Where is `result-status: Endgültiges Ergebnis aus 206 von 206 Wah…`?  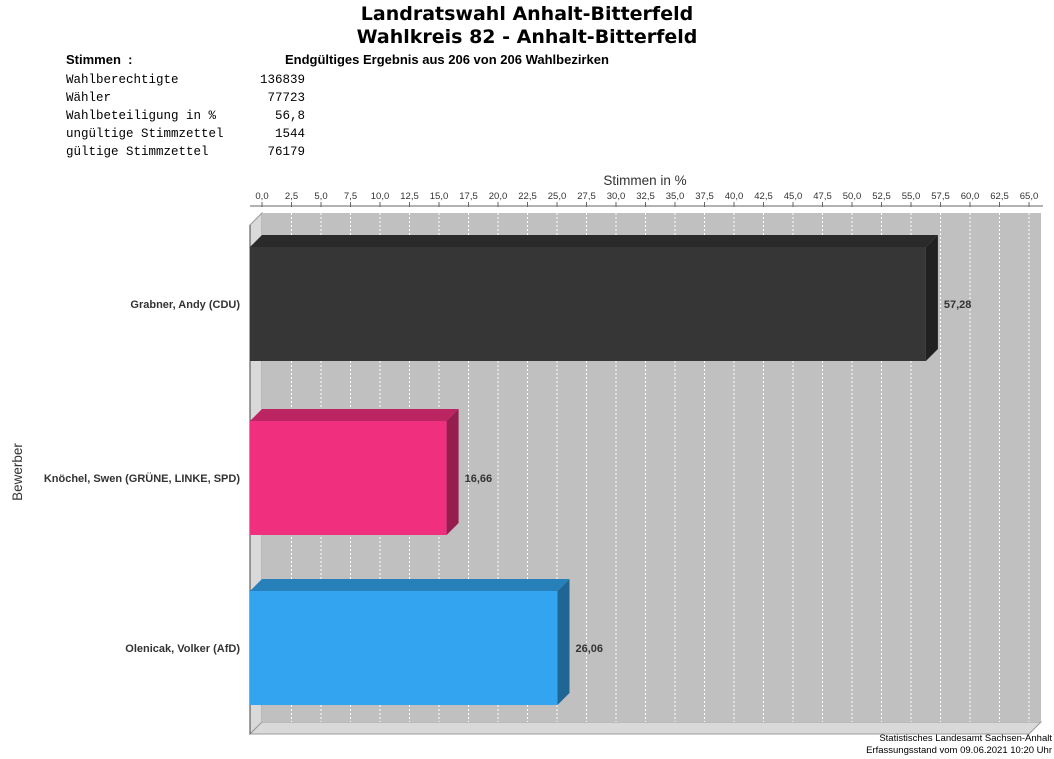 result-status: Endgültiges Ergebnis aus 206 von 206 Wah… is located at coordinates (447, 59).